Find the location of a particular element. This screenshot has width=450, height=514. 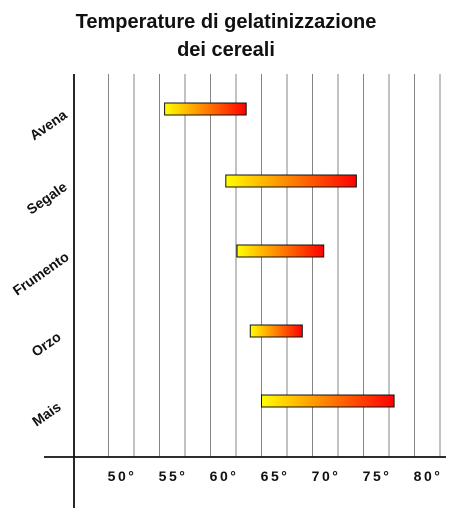

x-tick-labels: 50° 55° 60° 65° 70° 75° 80° is located at coordinates (275, 476).